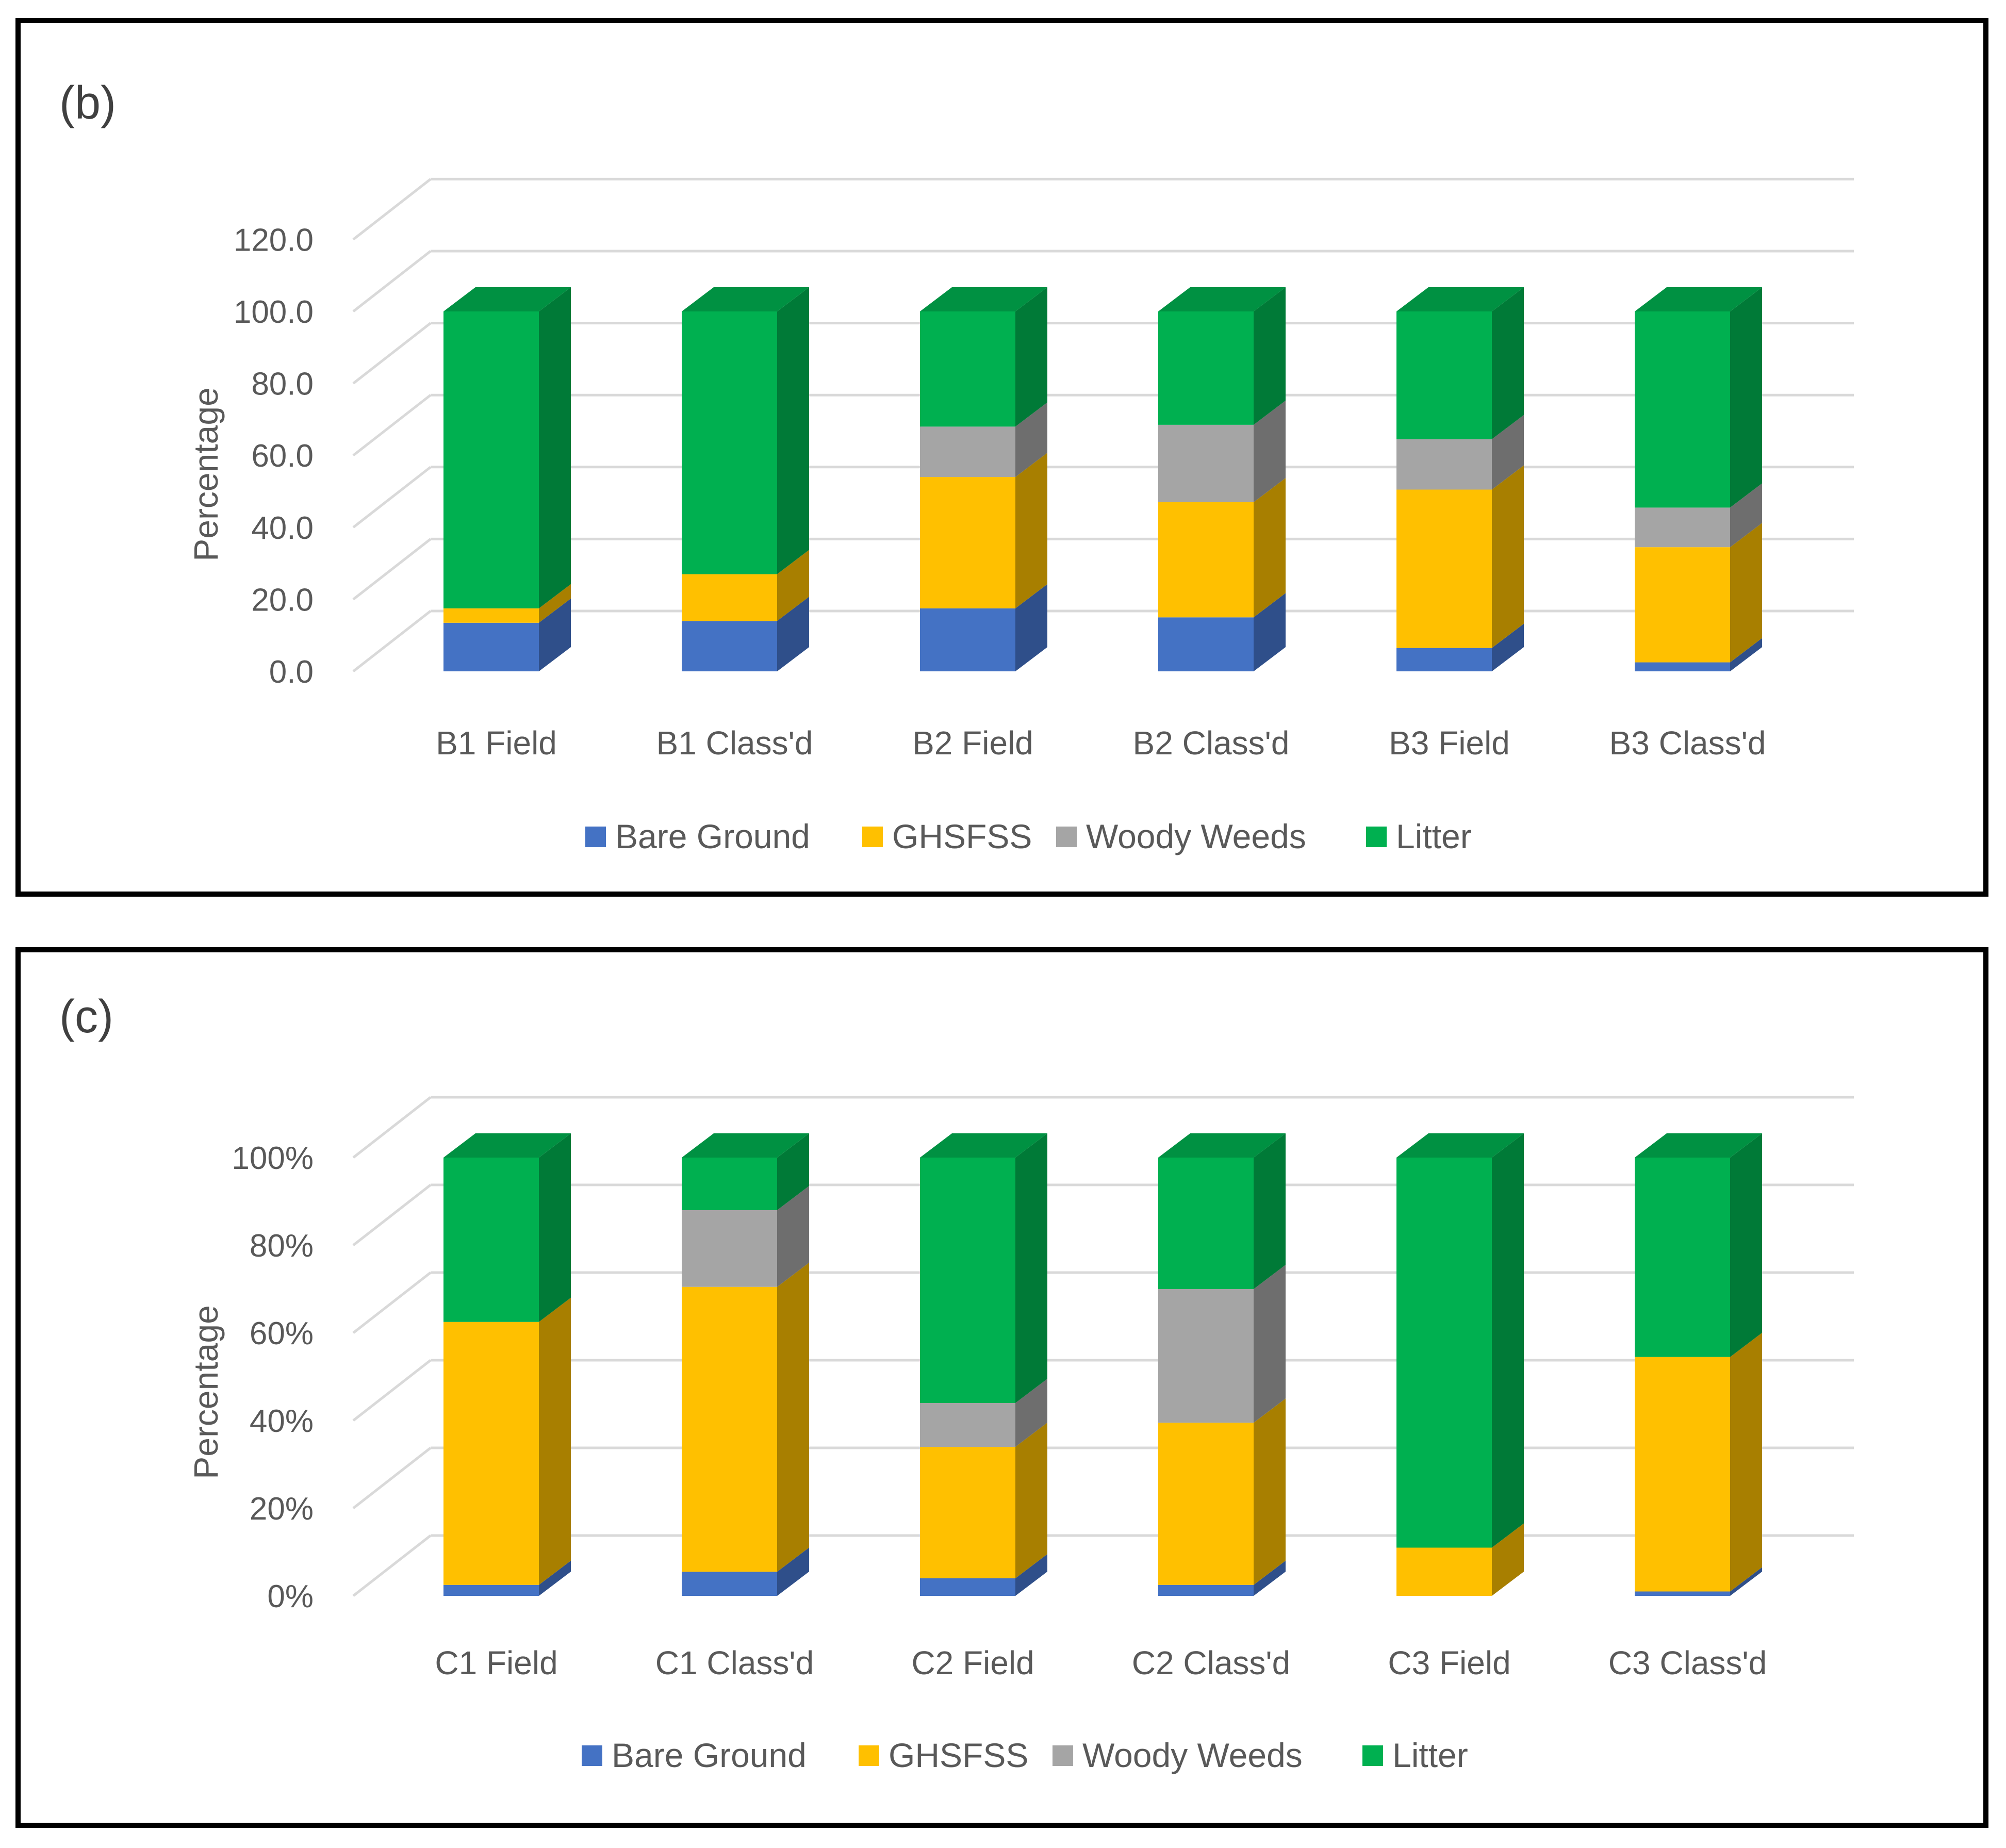  Describe the element at coordinates (1449, 743) in the screenshot. I see `x-tick-label: B3 Field` at that location.